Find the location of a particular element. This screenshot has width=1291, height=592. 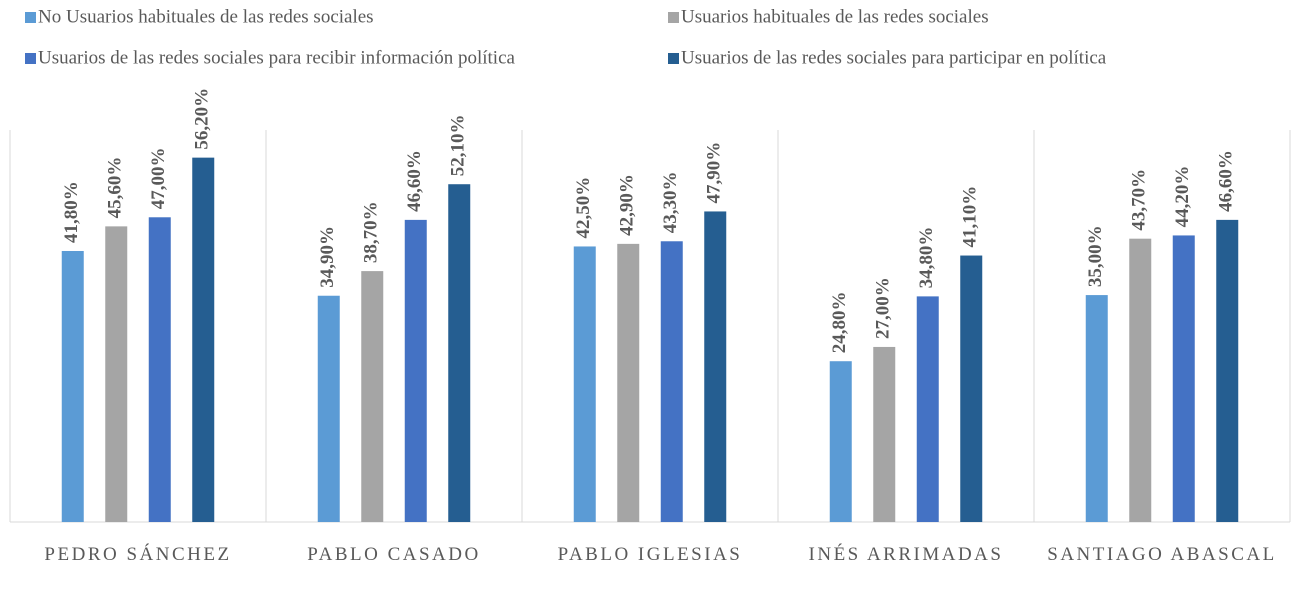

data-label: 56,20% is located at coordinates (202, 119).